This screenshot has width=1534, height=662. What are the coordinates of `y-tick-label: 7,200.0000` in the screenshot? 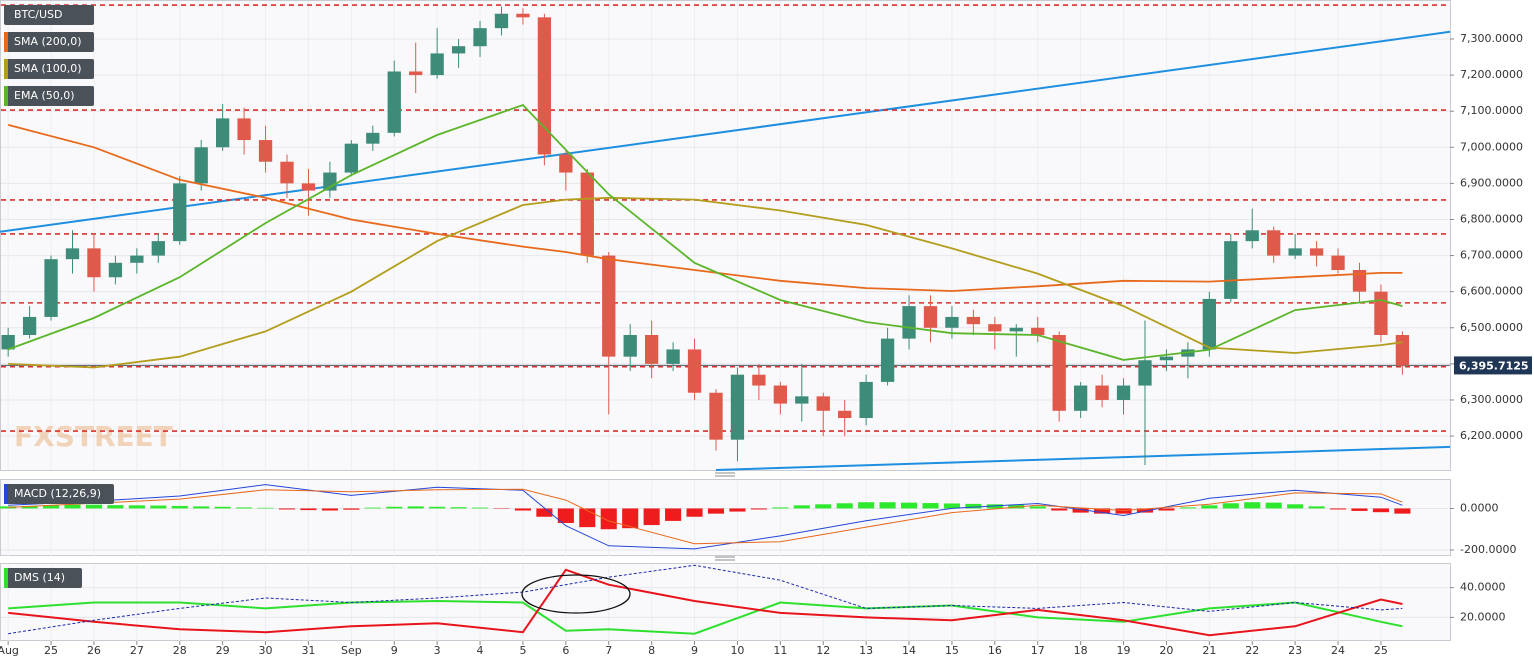 It's located at (1491, 74).